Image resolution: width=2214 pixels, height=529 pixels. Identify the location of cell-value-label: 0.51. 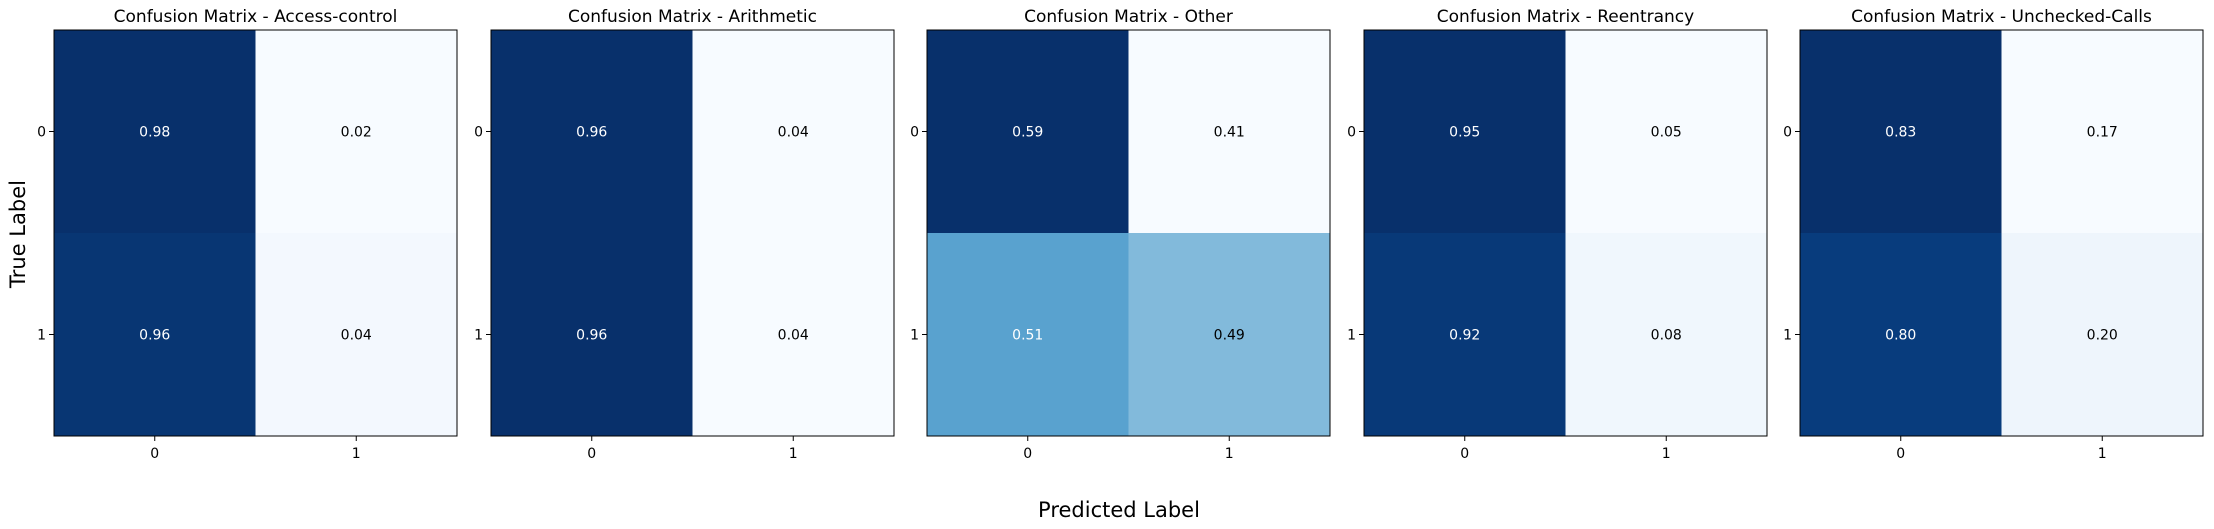
(1027, 336).